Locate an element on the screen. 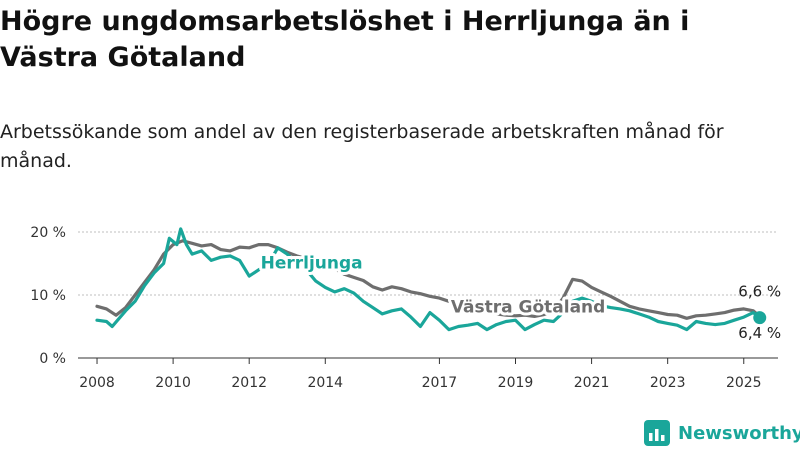 Image resolution: width=800 pixels, height=450 pixels. x-tick-label: 2025 is located at coordinates (744, 383).